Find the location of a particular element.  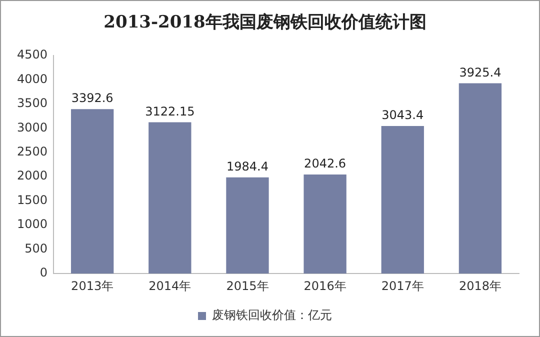

data-label: 2042.6 is located at coordinates (325, 163).